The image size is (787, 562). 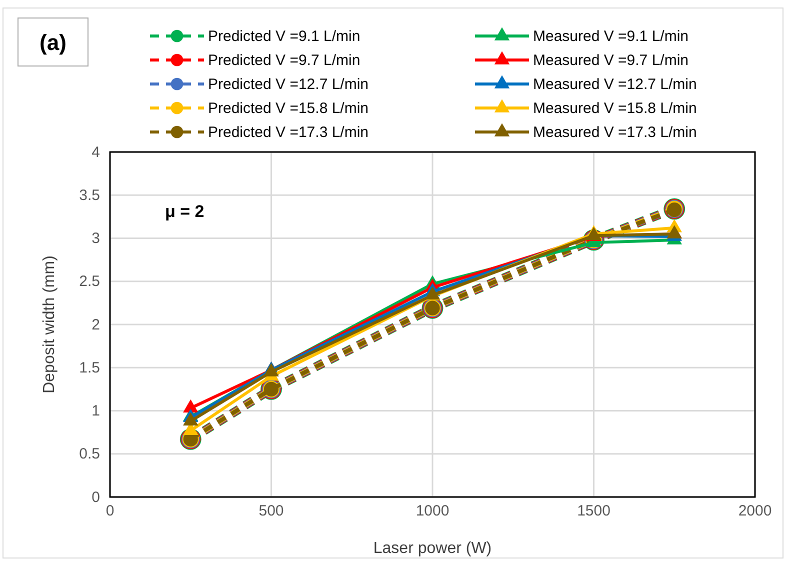 What do you see at coordinates (271, 511) in the screenshot?
I see `x-tick-label: 500` at bounding box center [271, 511].